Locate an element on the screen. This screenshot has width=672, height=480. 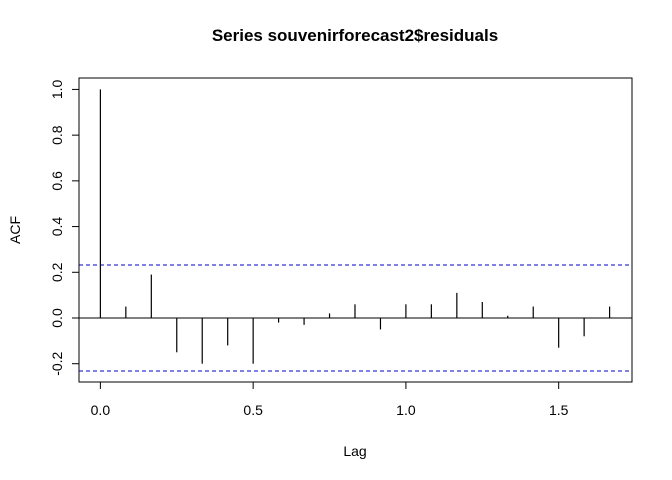
y-tick-label: 0.6 is located at coordinates (57, 181).